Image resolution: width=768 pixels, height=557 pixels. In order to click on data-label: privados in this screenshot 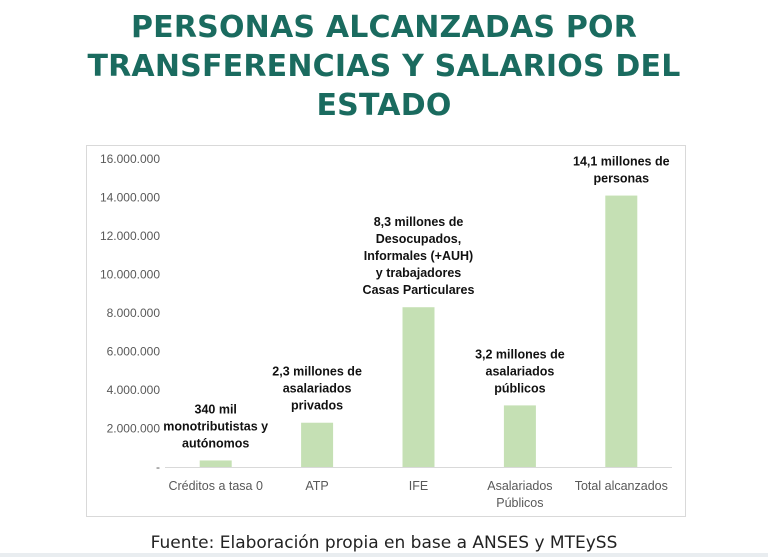, I will do `click(317, 406)`.